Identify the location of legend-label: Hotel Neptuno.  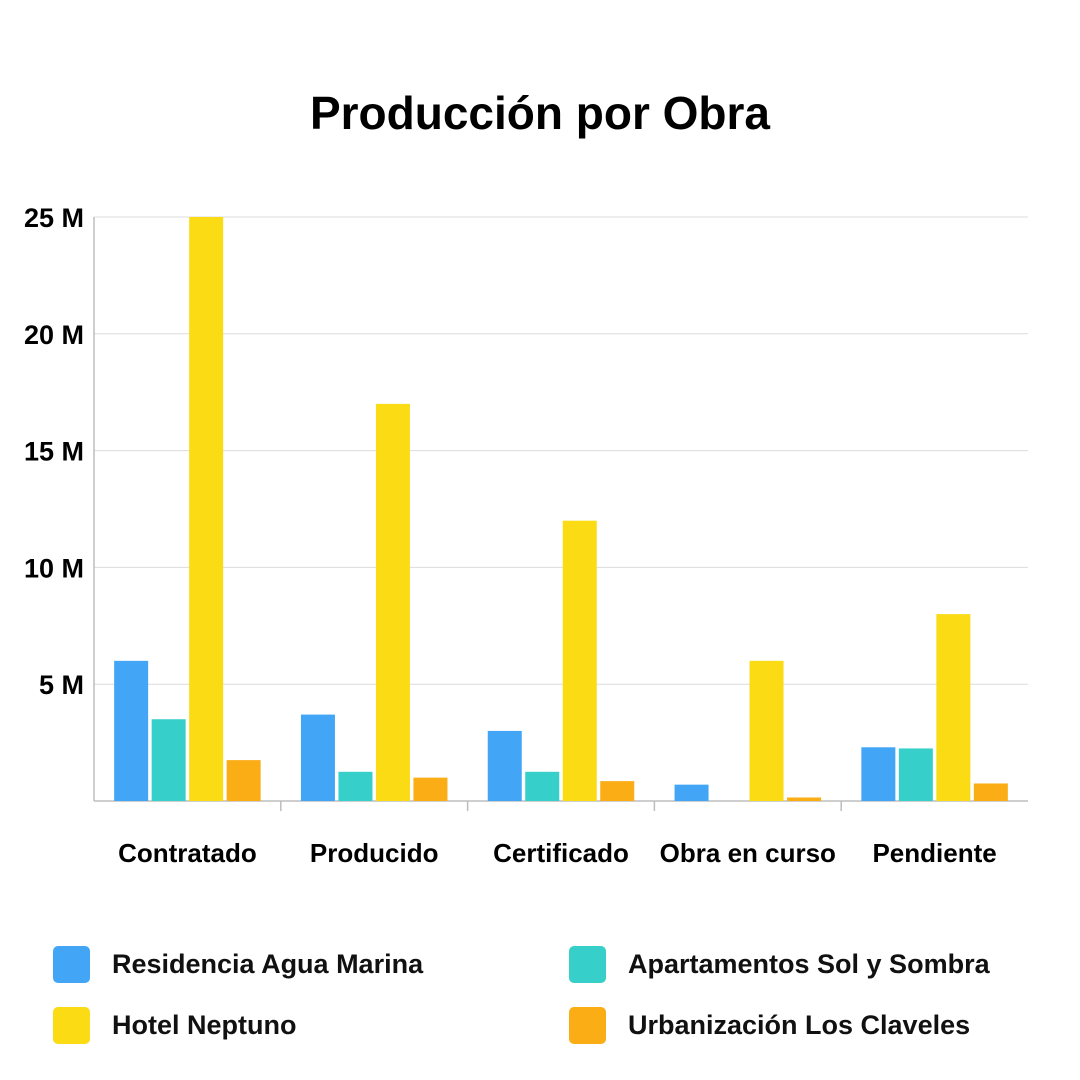
(204, 1024).